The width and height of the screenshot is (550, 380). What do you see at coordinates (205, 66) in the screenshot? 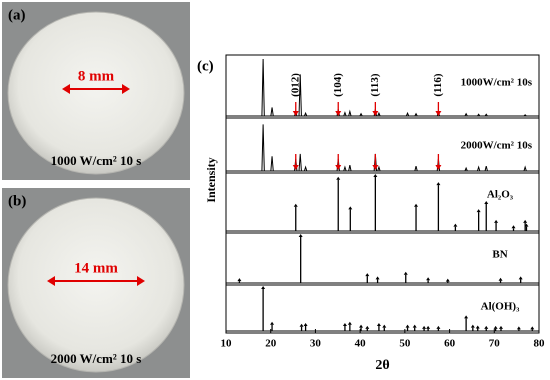
I see `panel-label: (c)` at bounding box center [205, 66].